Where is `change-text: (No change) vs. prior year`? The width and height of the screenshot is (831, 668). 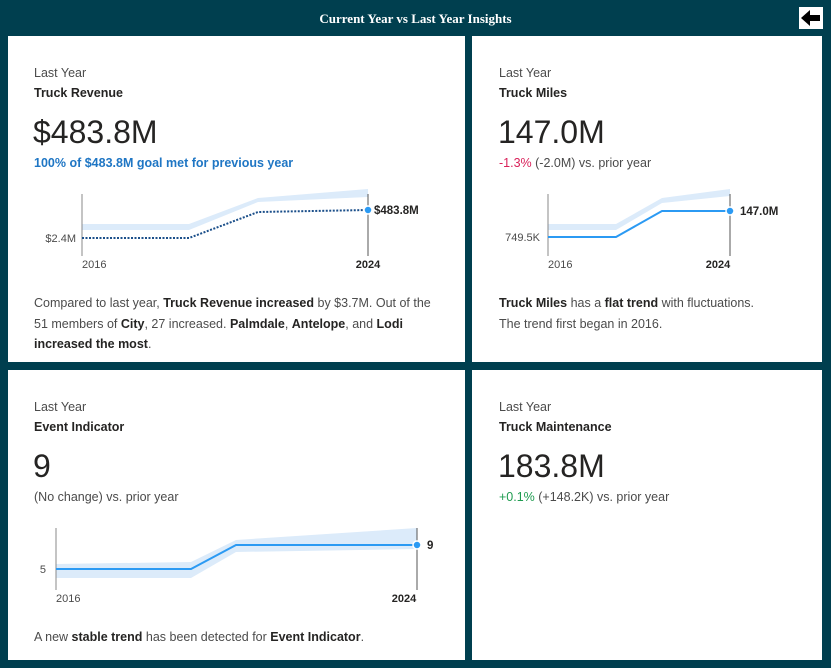
change-text: (No change) vs. prior year is located at coordinates (106, 497).